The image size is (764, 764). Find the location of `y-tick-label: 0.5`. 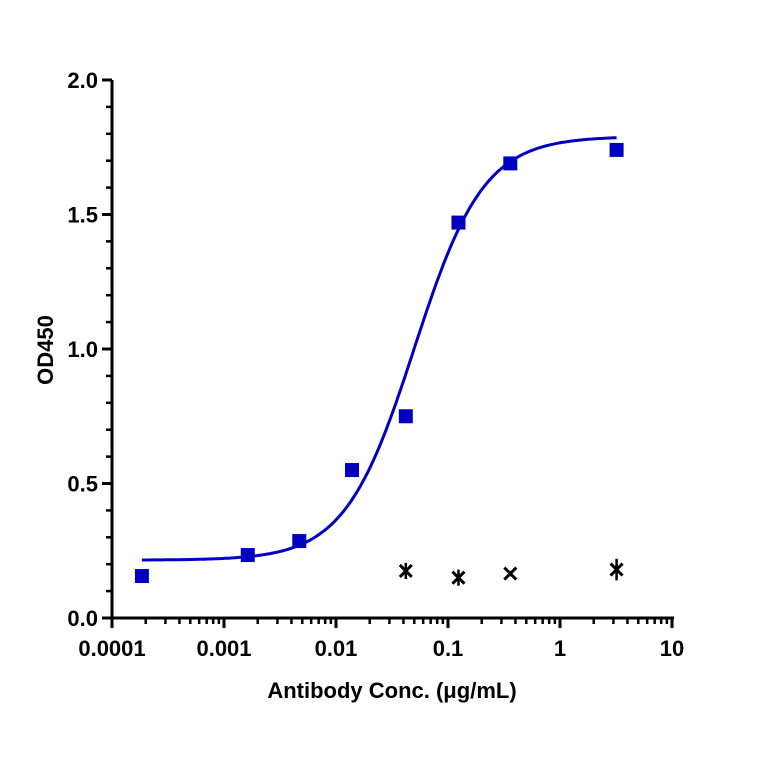

y-tick-label: 0.5 is located at coordinates (82, 484).